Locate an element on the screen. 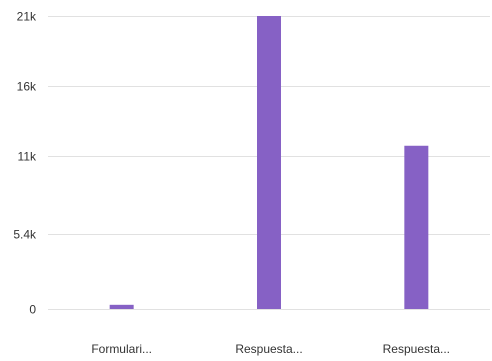  y-tick-label: 5.4k is located at coordinates (25, 235).